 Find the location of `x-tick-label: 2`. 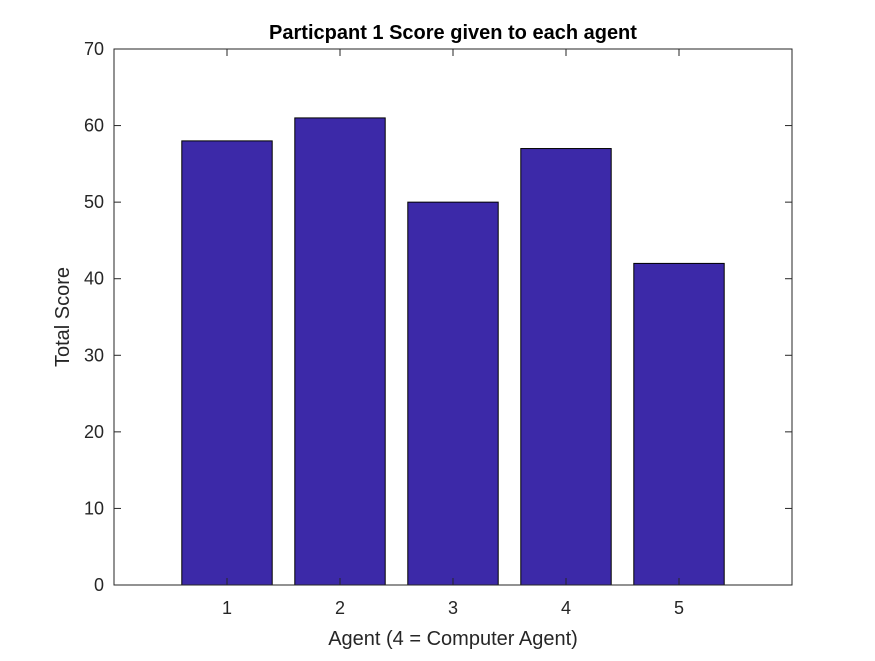

x-tick-label: 2 is located at coordinates (340, 608).